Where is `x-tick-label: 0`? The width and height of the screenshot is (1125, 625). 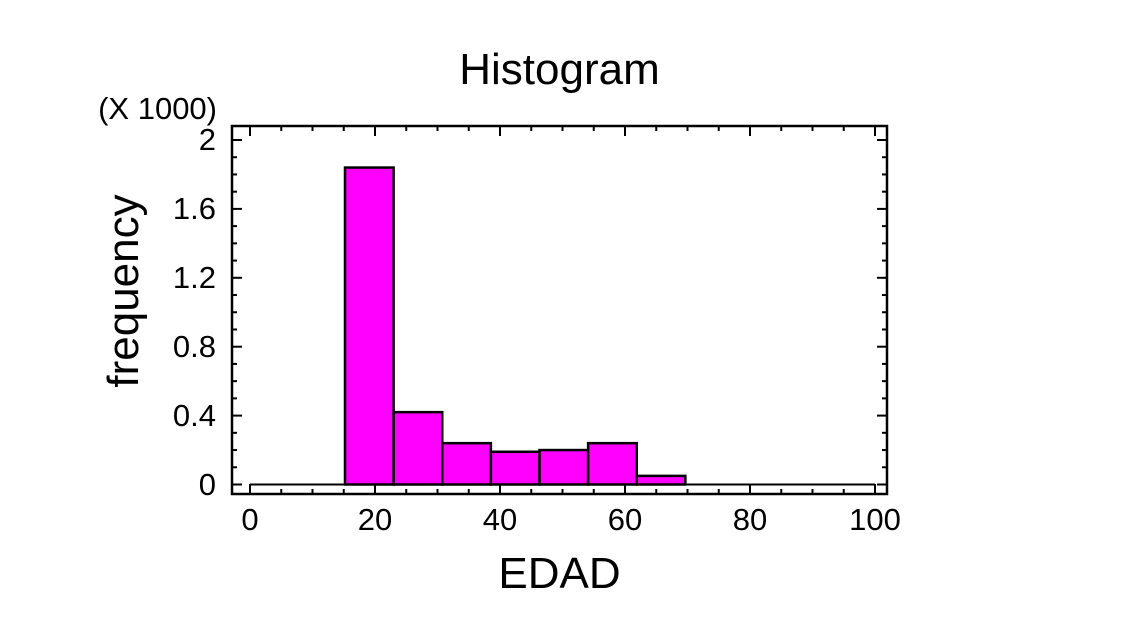
x-tick-label: 0 is located at coordinates (250, 519).